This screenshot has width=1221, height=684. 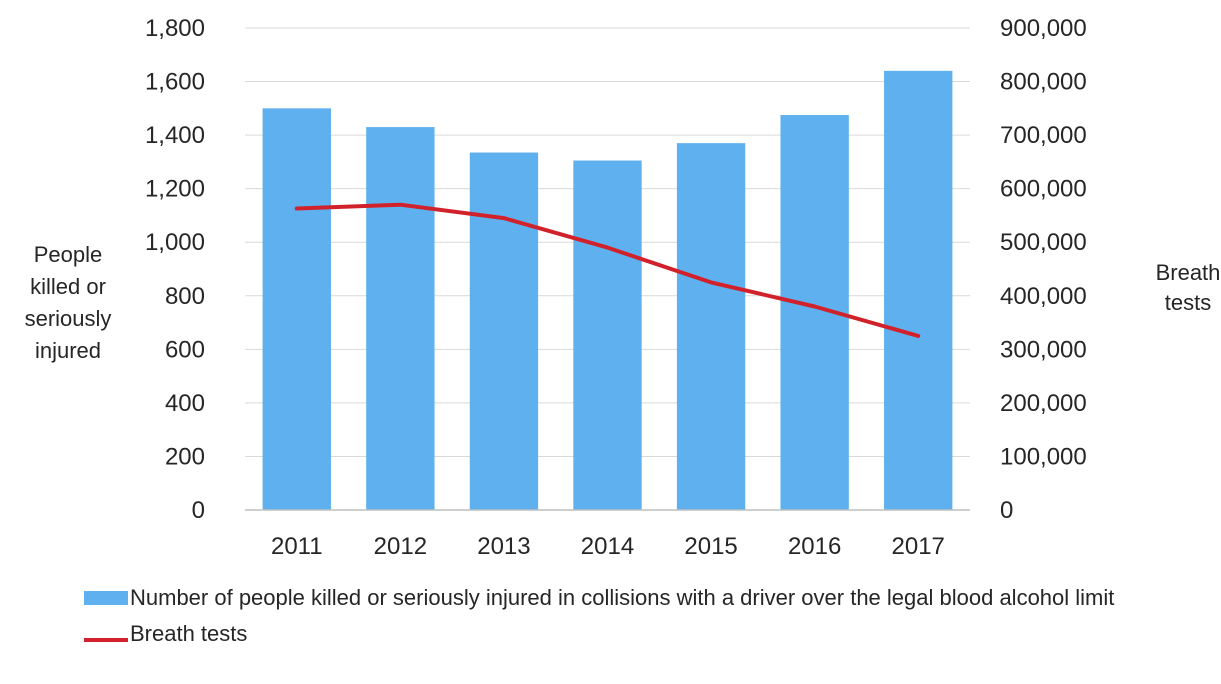 What do you see at coordinates (1006, 510) in the screenshot?
I see `right-tick-label: 0` at bounding box center [1006, 510].